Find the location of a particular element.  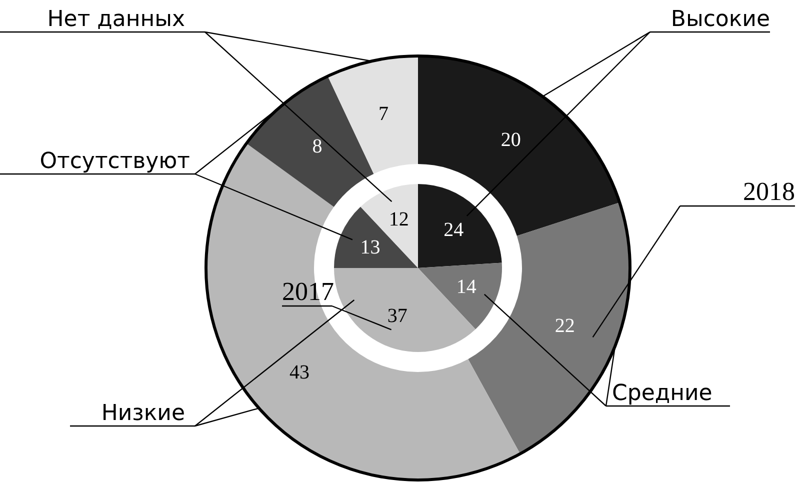

slice-label: Низкие is located at coordinates (143, 413).